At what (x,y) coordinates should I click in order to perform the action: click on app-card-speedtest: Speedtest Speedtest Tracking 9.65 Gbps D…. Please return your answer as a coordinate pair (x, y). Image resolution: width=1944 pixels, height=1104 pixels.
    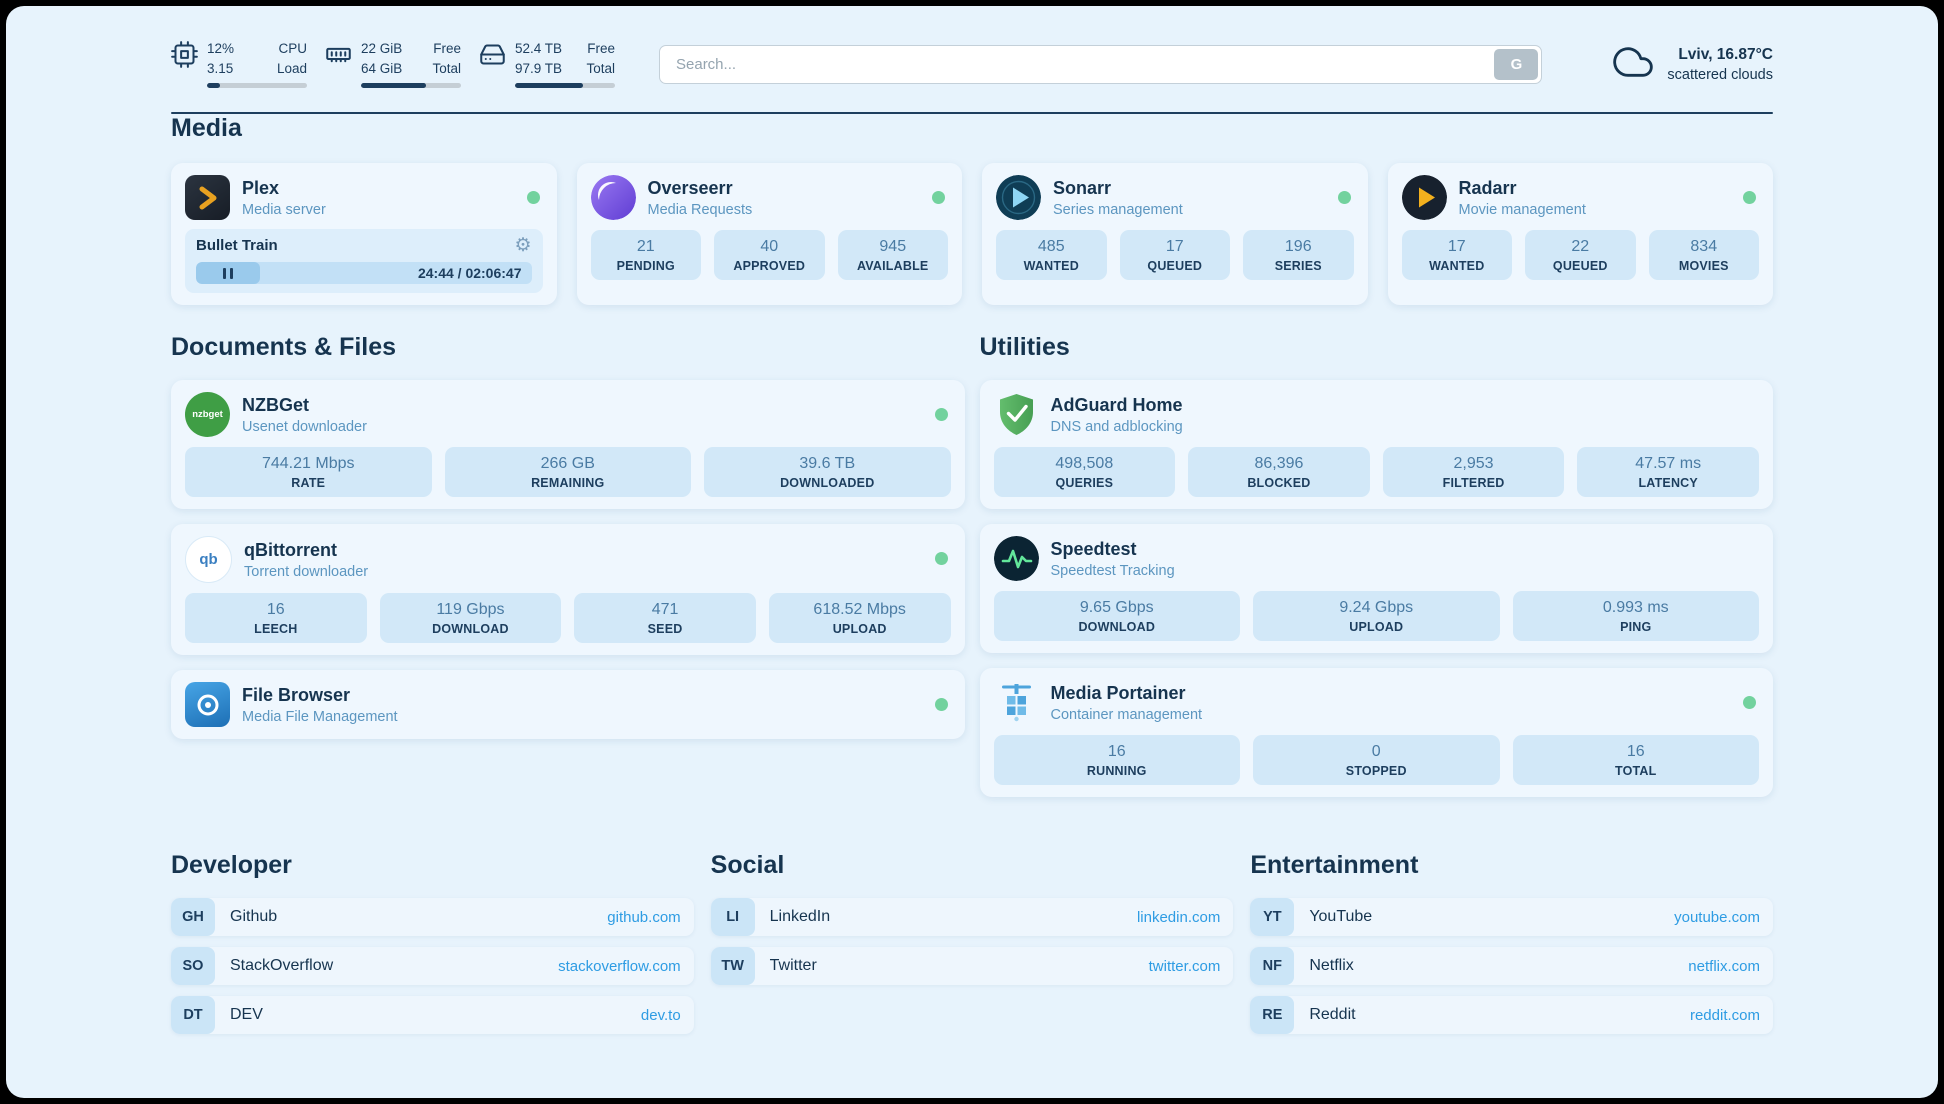
    Looking at the image, I should click on (1376, 589).